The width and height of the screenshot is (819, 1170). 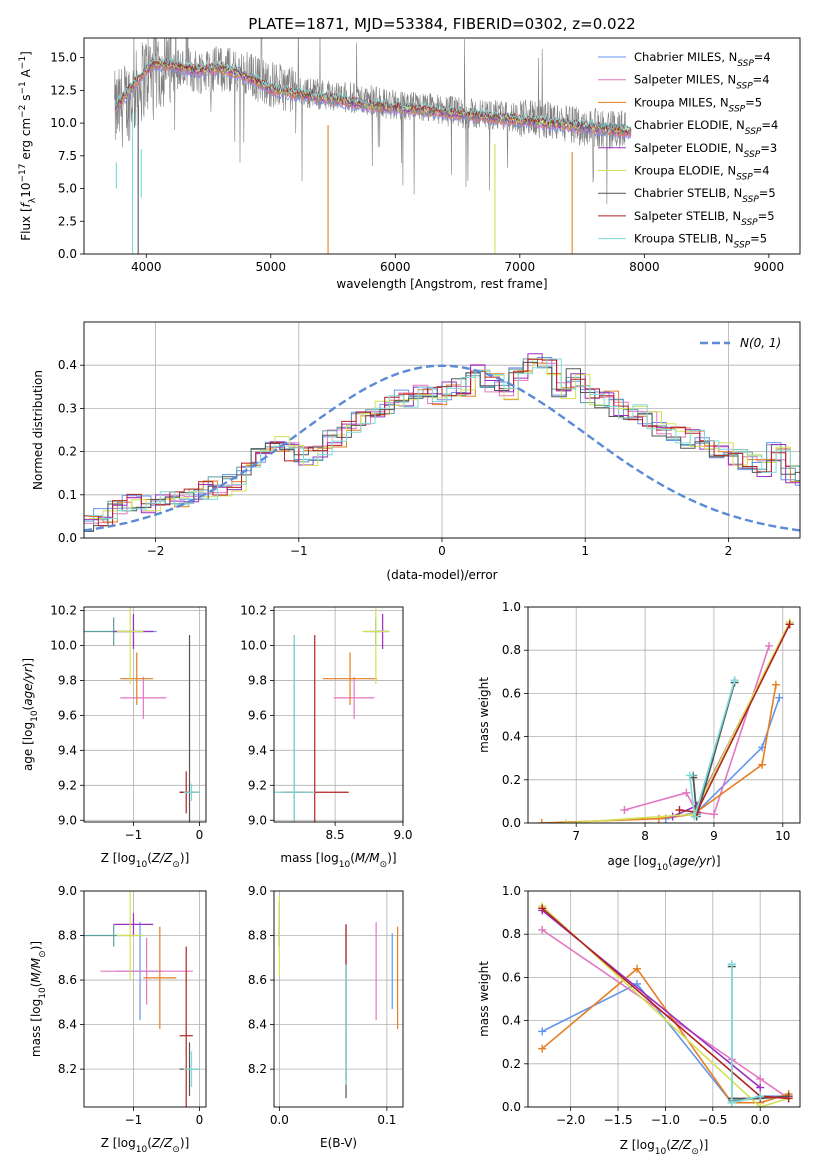 I want to click on y-tick-label: 0.1, so click(x=67, y=495).